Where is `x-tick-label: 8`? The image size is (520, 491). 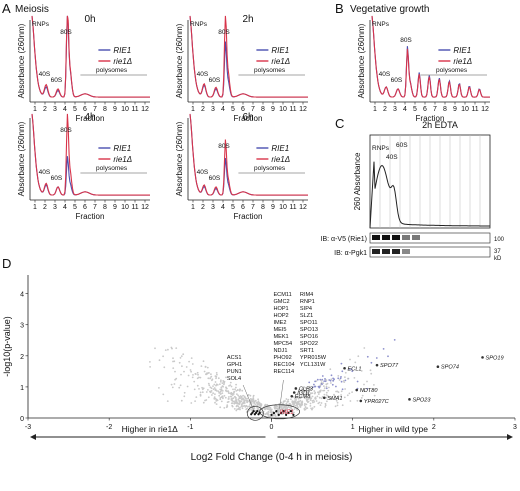 x-tick-label: 8 is located at coordinates (105, 109).